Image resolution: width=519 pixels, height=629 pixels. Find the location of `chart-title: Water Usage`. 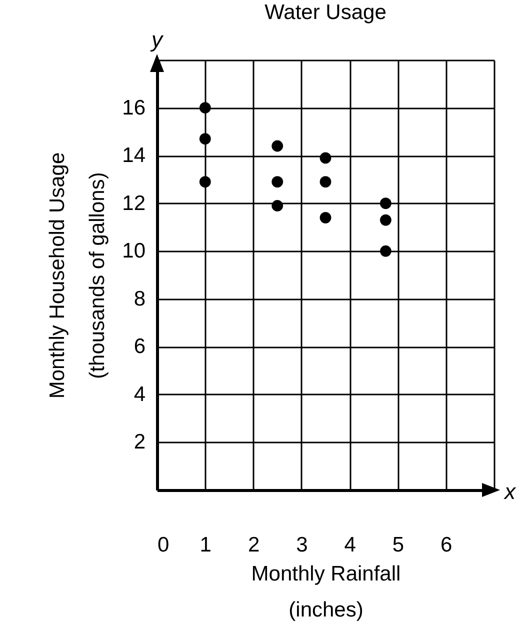

chart-title: Water Usage is located at coordinates (325, 12).